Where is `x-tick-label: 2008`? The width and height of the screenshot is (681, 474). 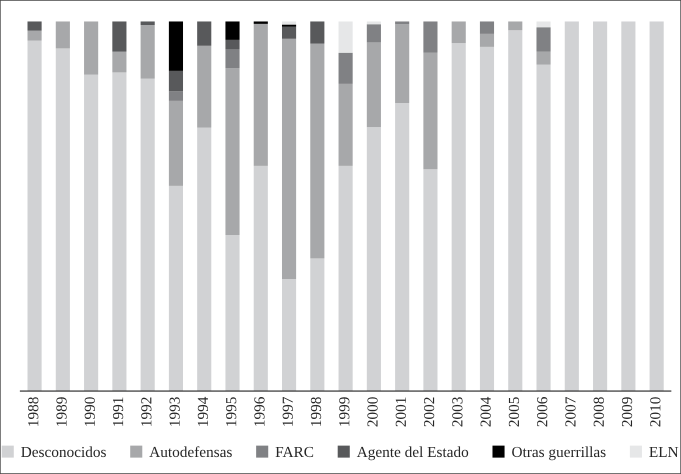
x-tick-label: 2008 is located at coordinates (599, 411).